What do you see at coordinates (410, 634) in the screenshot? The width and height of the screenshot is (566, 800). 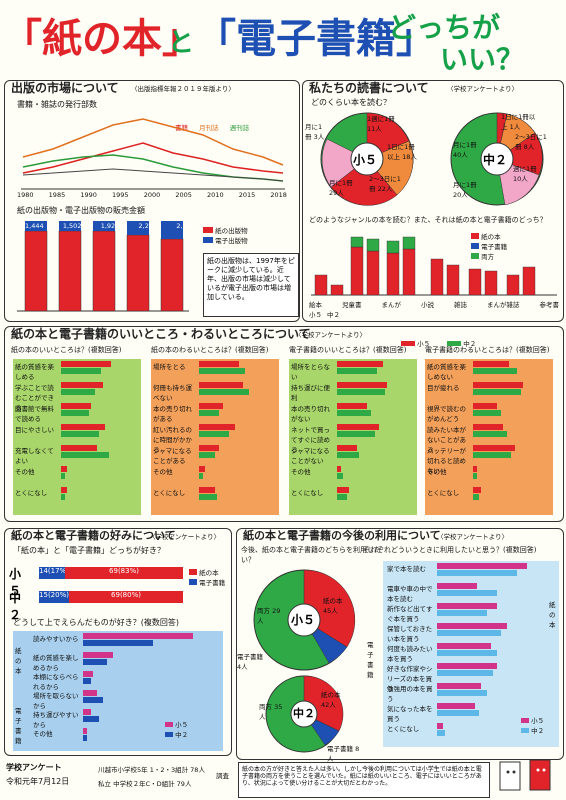 I see `use-label: 保管しておきたい本を買う` at bounding box center [410, 634].